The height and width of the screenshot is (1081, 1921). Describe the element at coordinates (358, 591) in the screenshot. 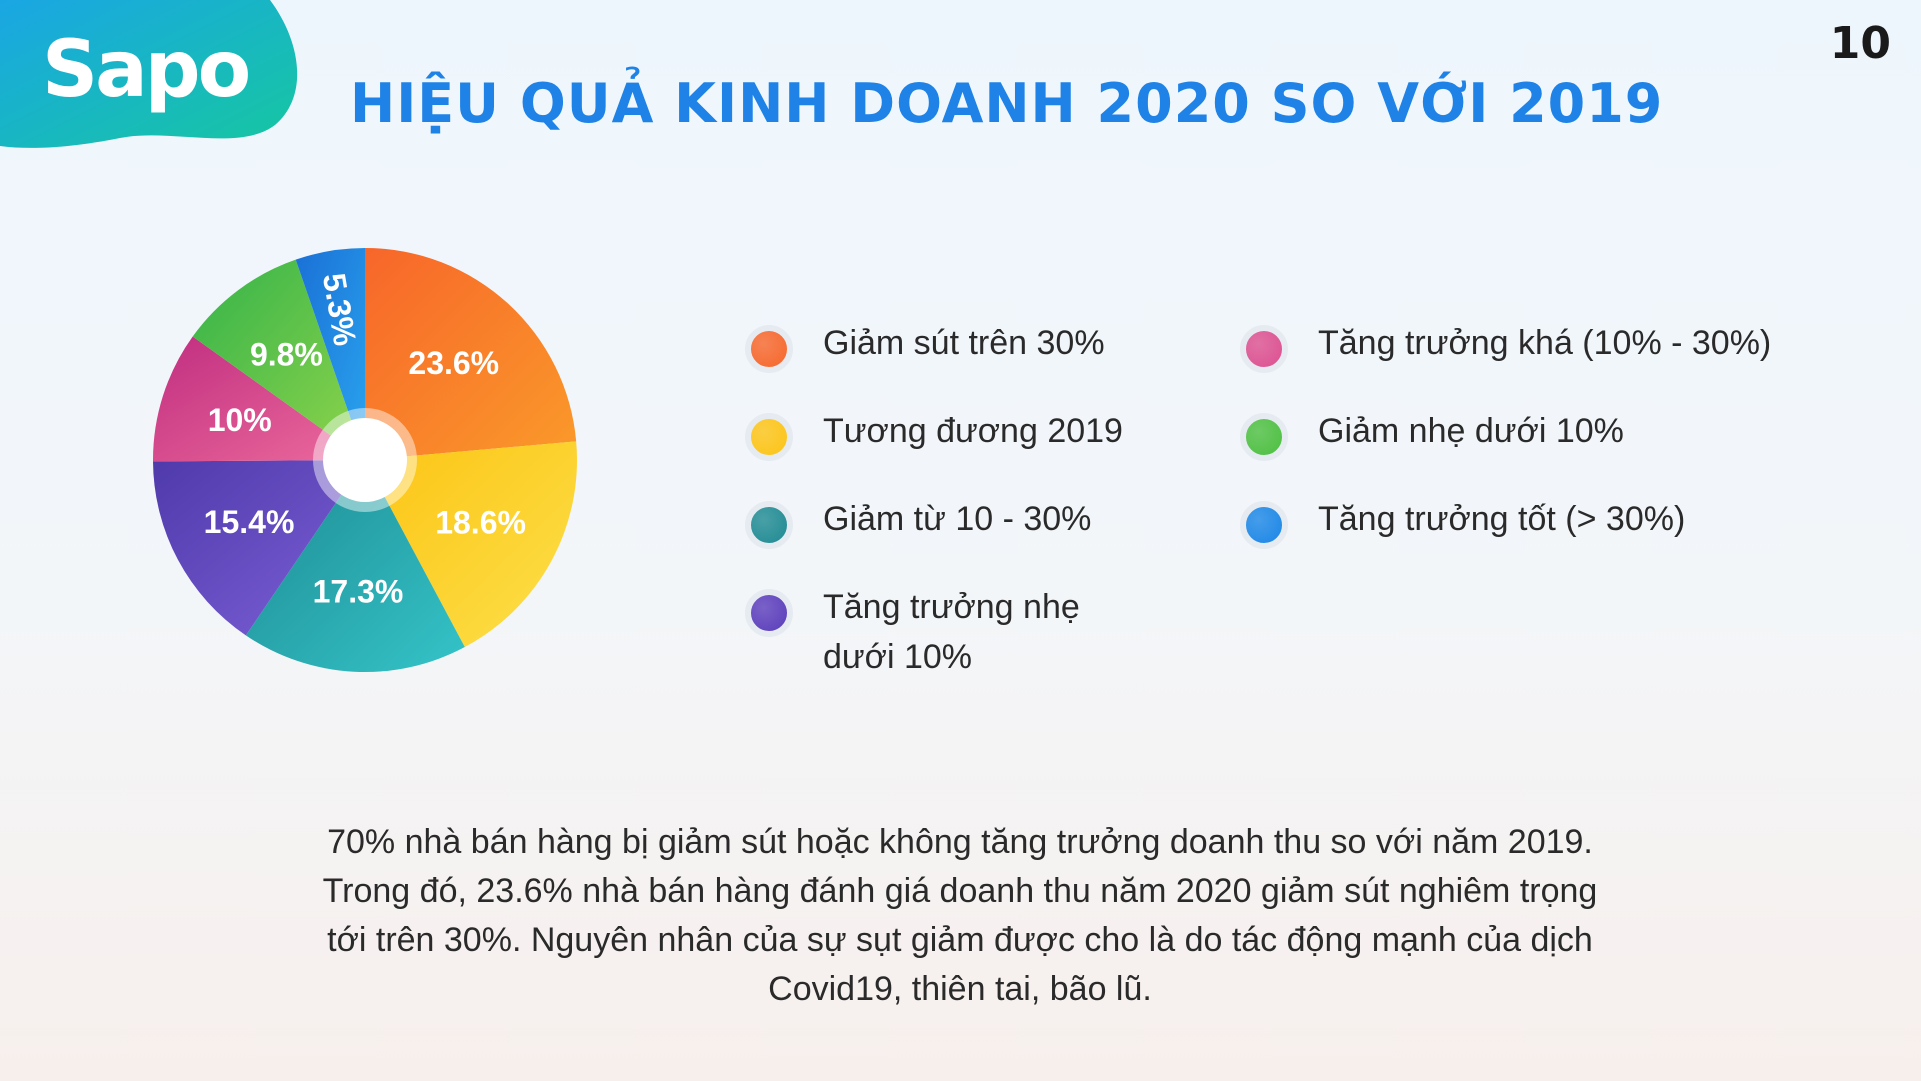

I see `slice-label: 17.3%` at that location.